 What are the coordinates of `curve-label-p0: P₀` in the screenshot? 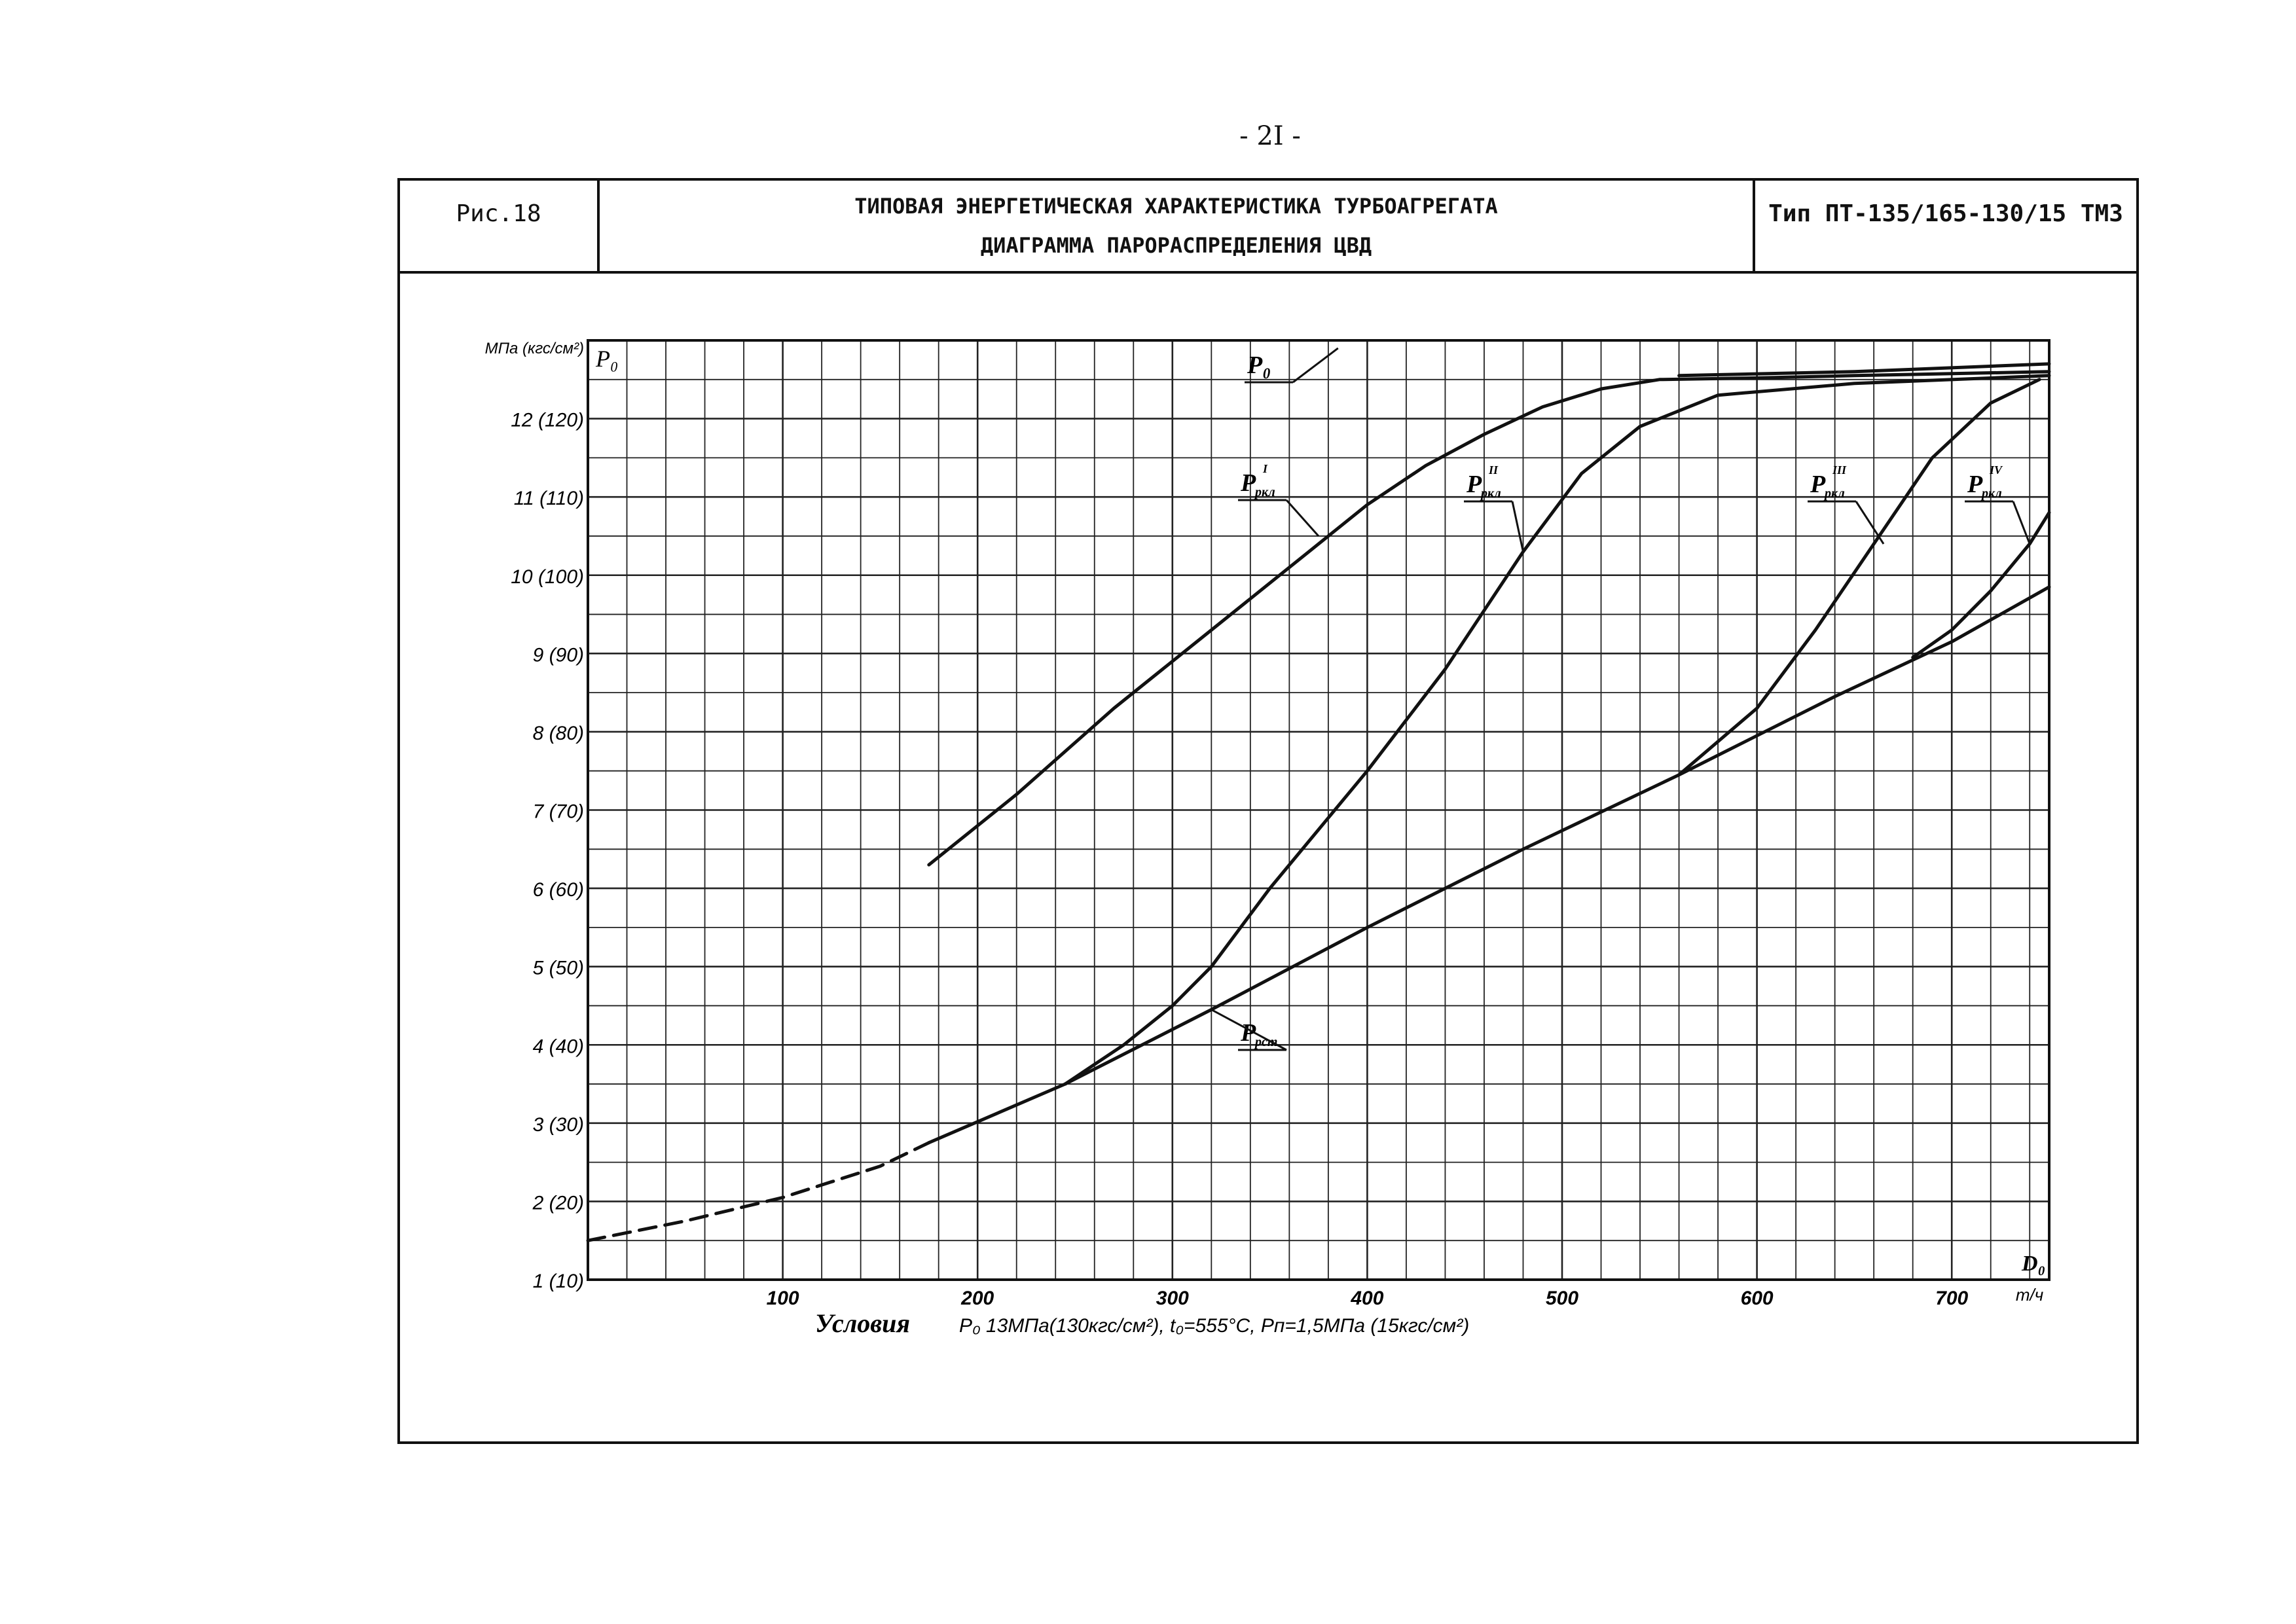 It's located at (1292, 365).